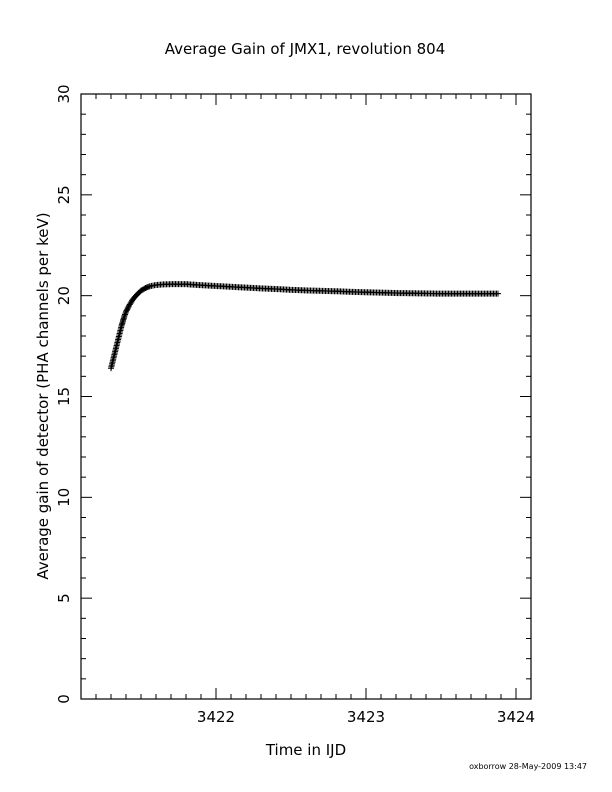  I want to click on chart-title: Average Gain of JMX1, revolution 804, so click(305, 49).